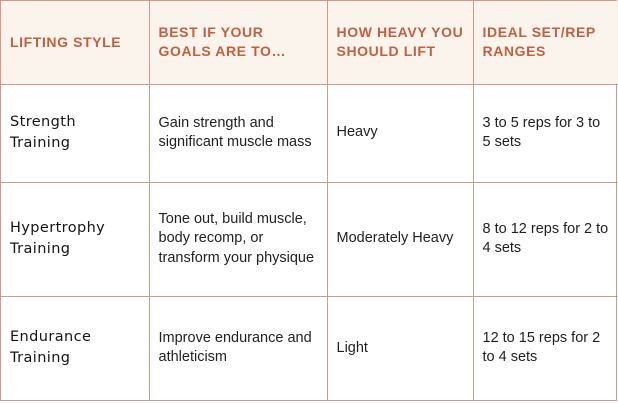 This screenshot has height=403, width=618. What do you see at coordinates (66, 41) in the screenshot?
I see `header-lifting-style-label: LIFTING STYLE` at bounding box center [66, 41].